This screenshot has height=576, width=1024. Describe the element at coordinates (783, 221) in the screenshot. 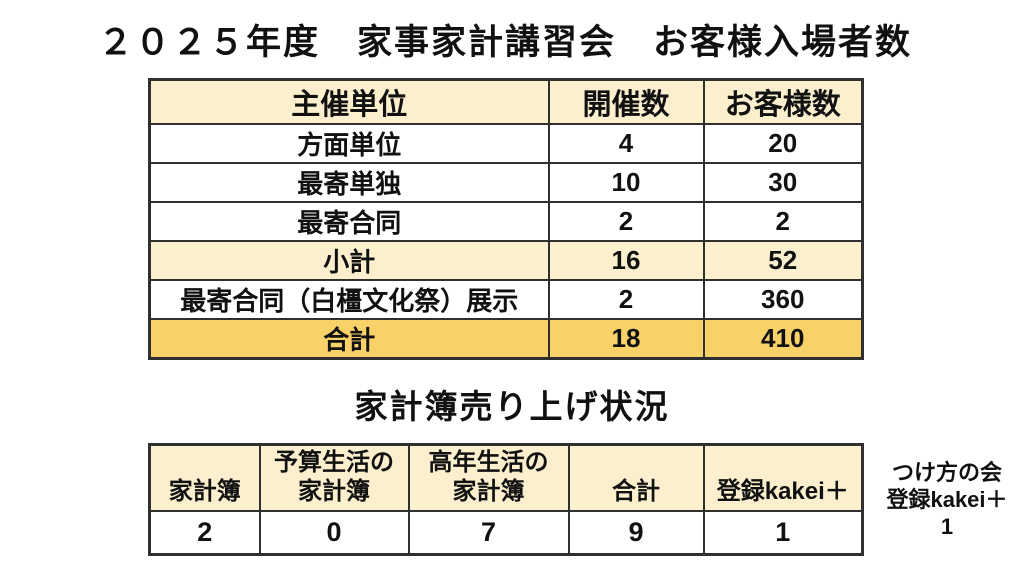

I see `visitors-value: 2` at that location.